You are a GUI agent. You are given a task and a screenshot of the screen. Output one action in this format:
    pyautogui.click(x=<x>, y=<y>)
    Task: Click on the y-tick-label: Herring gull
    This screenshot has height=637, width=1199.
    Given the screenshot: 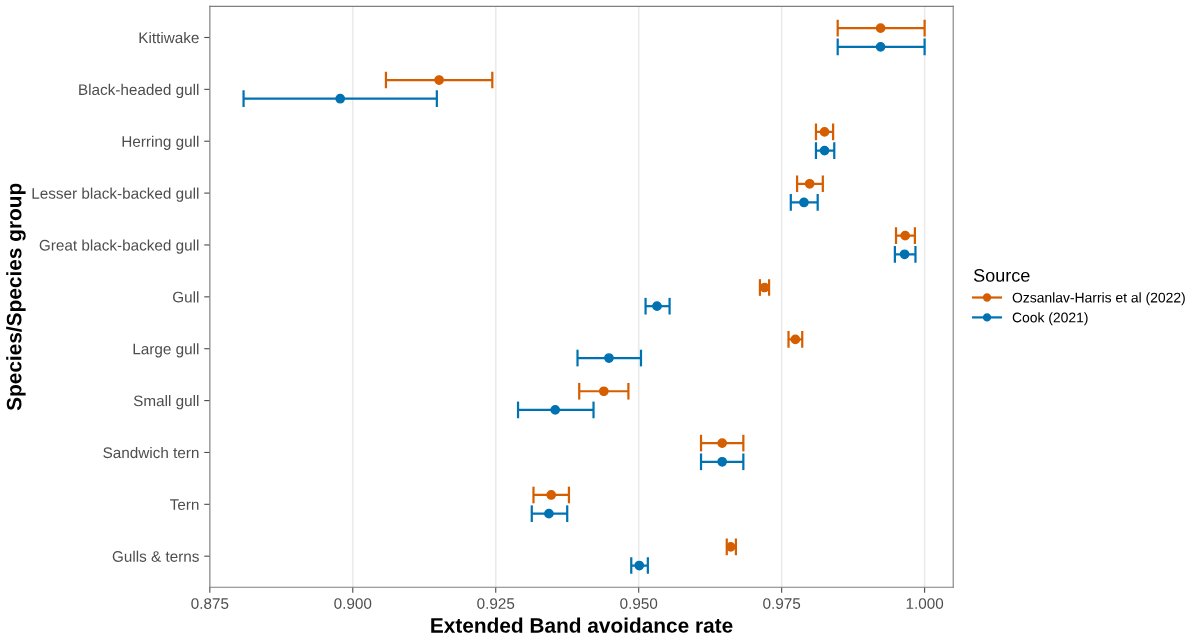 What is the action you would take?
    pyautogui.click(x=160, y=142)
    